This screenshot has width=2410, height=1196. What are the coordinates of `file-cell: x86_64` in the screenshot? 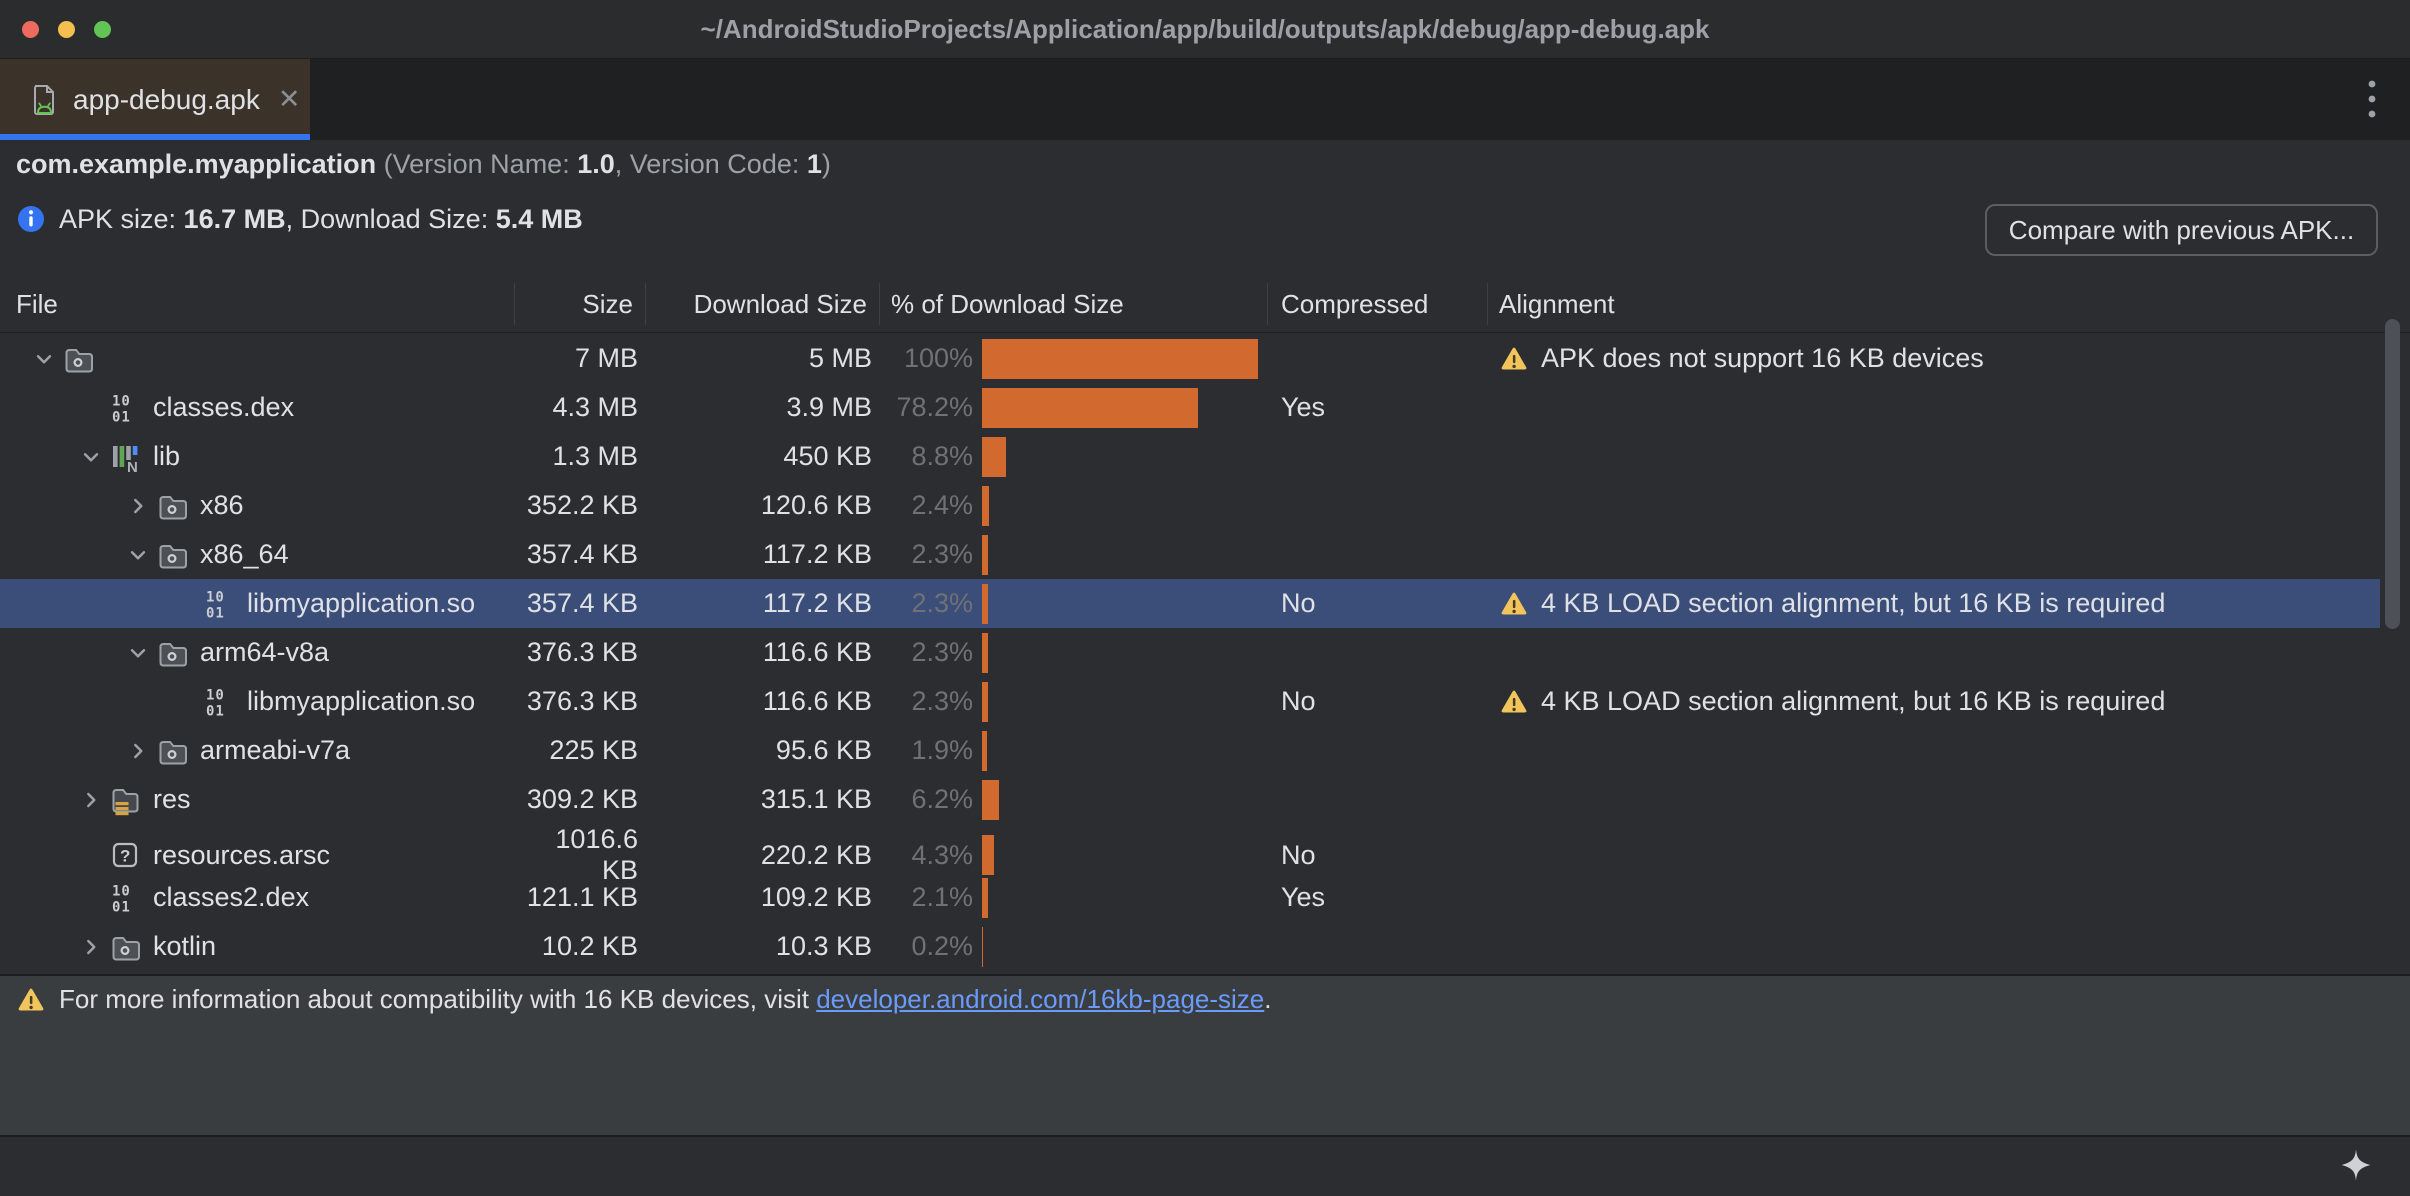 It's located at (257, 555).